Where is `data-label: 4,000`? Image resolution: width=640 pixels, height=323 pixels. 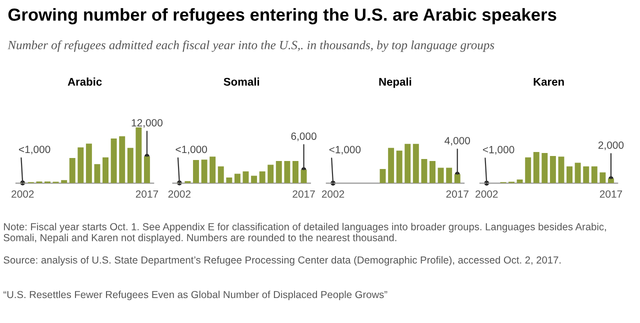 data-label: 4,000 is located at coordinates (457, 141).